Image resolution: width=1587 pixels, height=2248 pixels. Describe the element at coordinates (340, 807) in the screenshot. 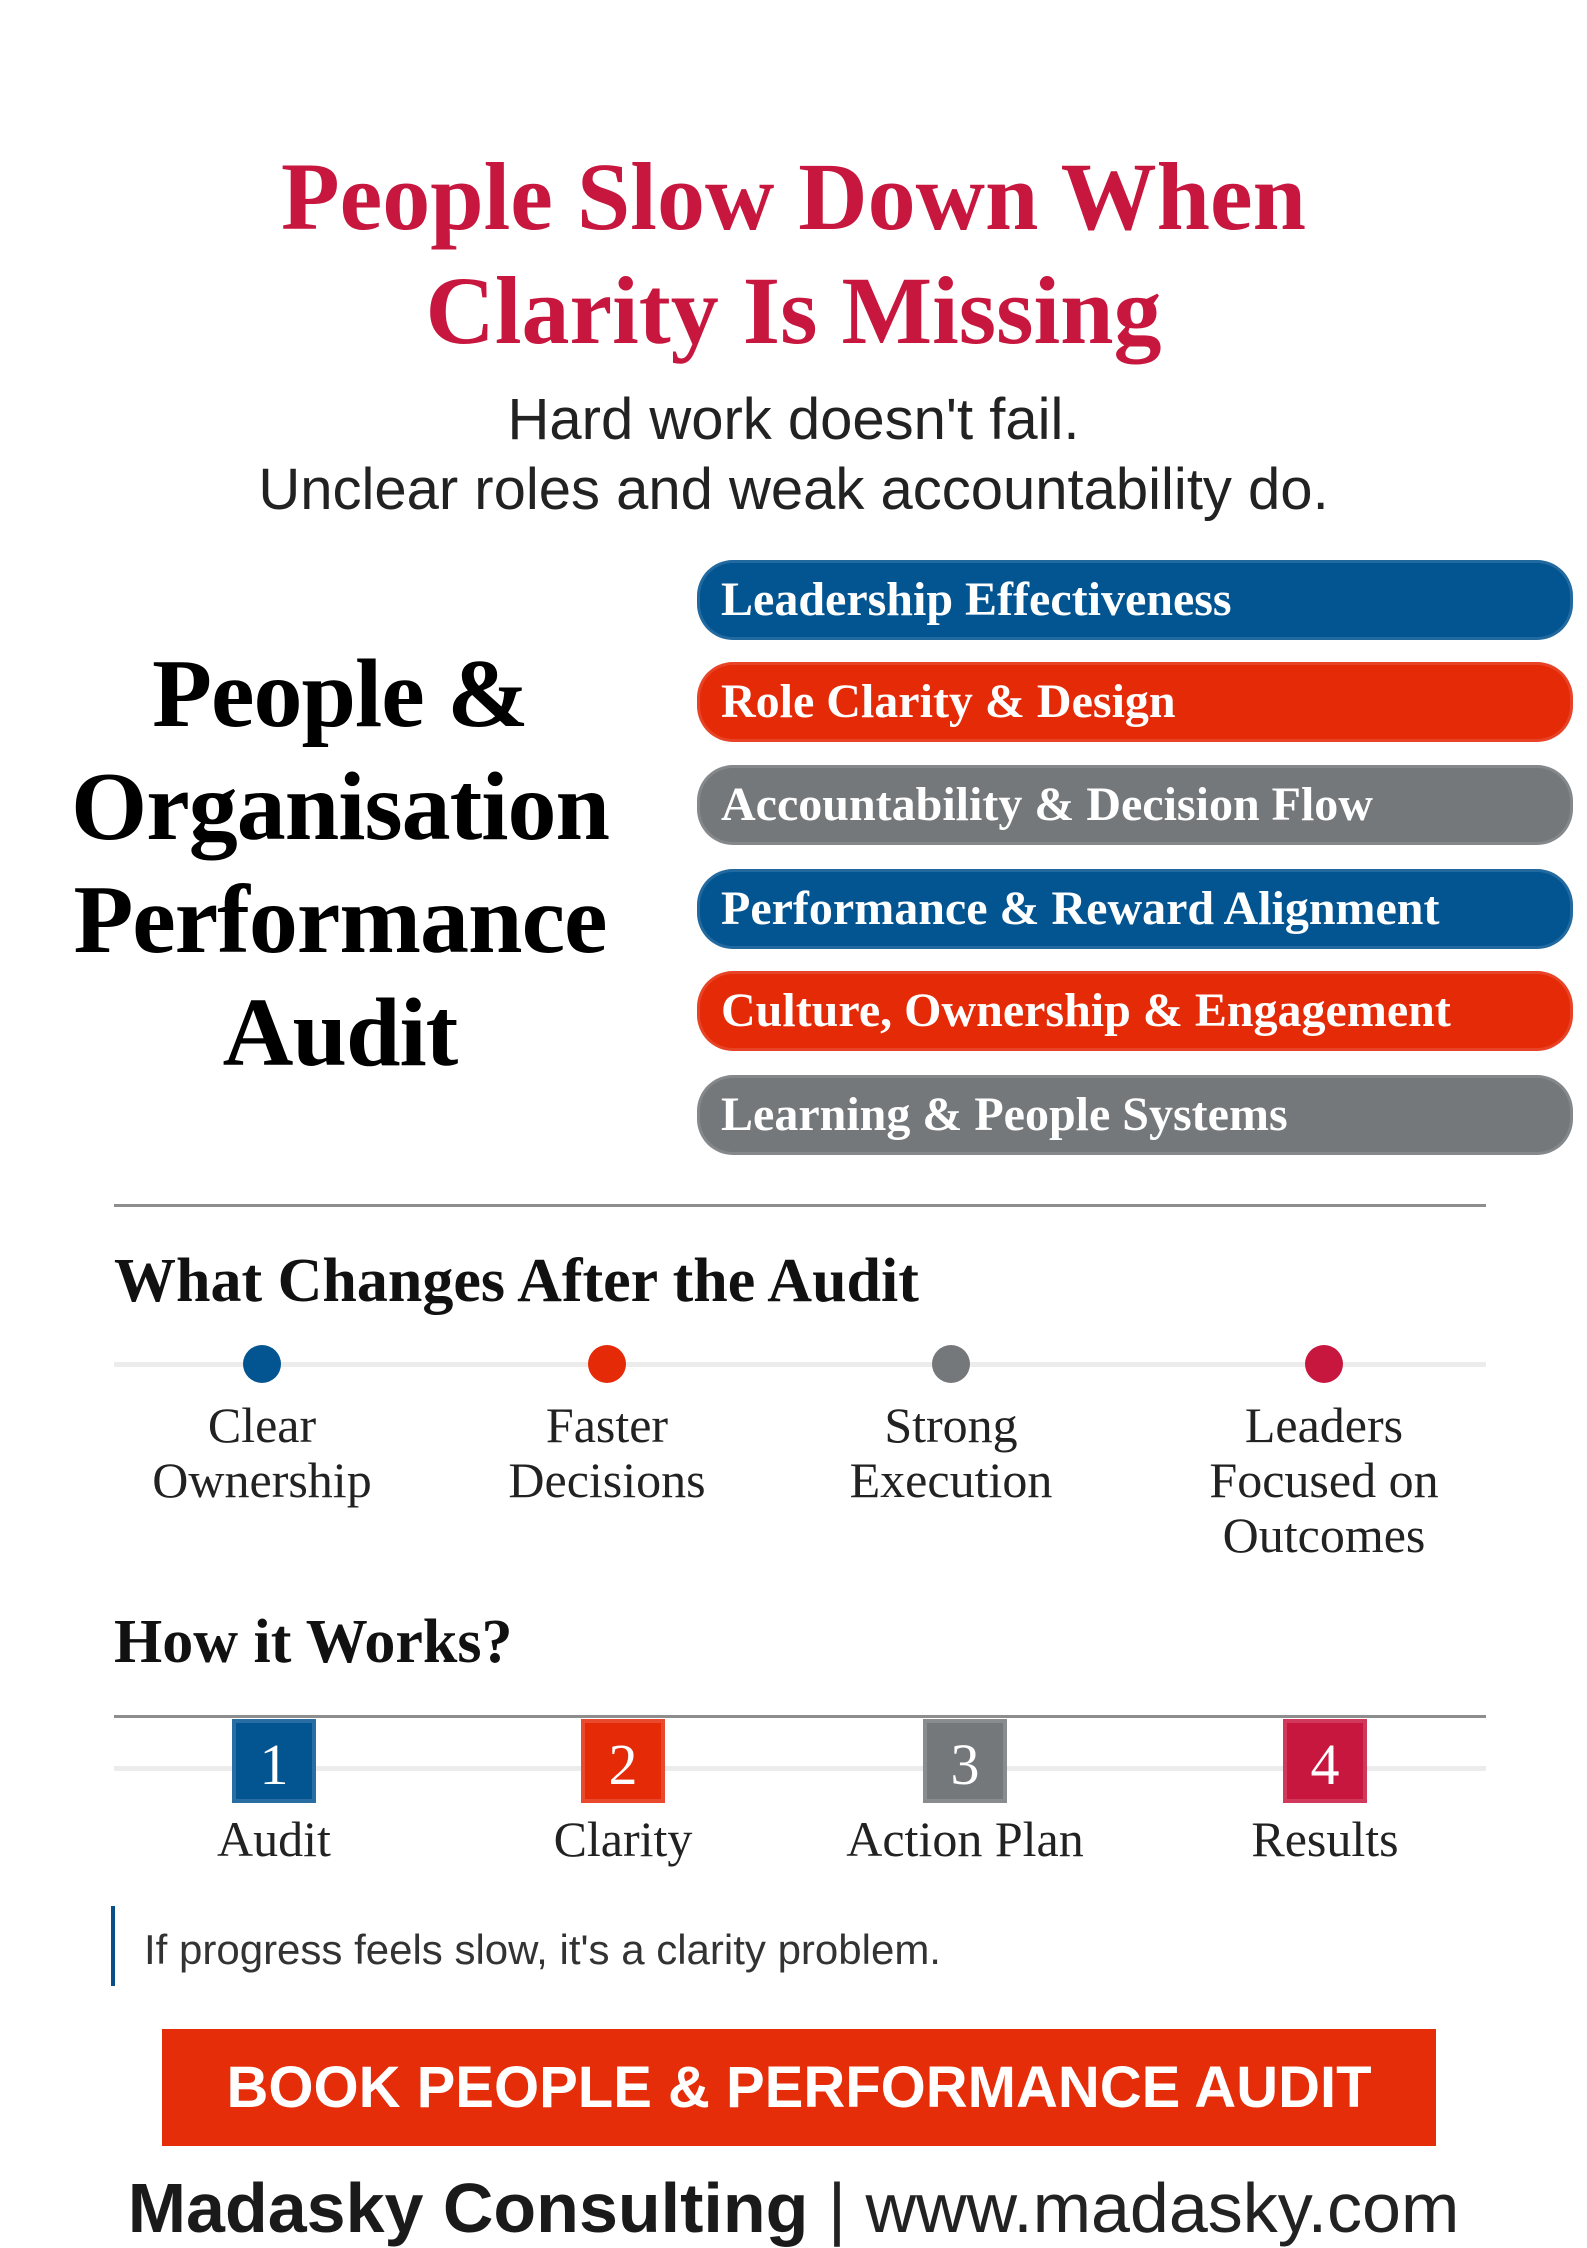

I see `audit-title-line: Organisation` at that location.